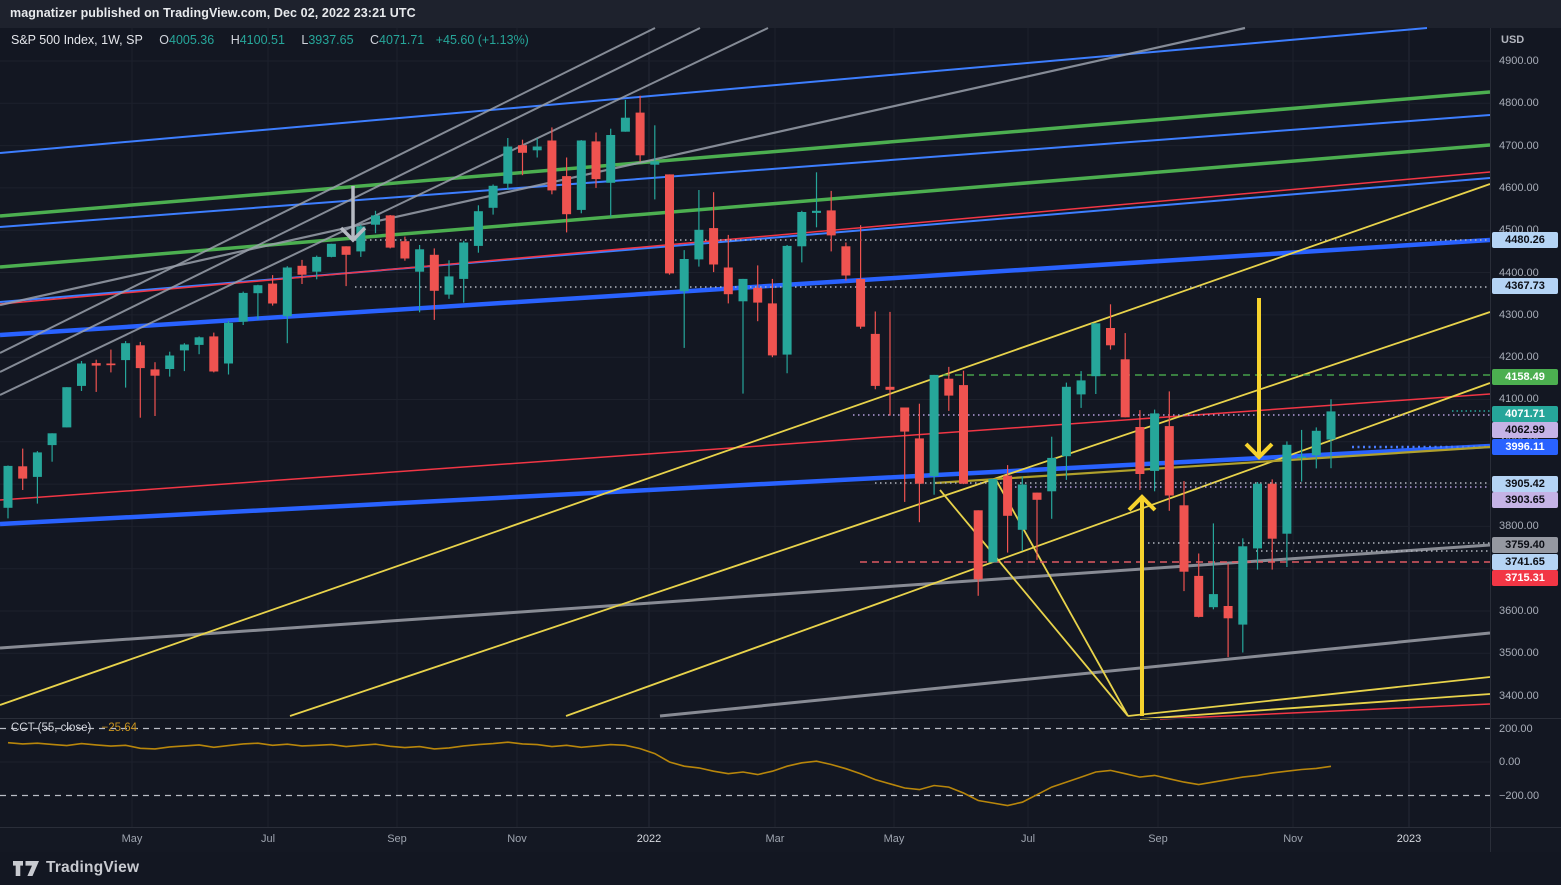 The height and width of the screenshot is (885, 1561). What do you see at coordinates (1525, 430) in the screenshot?
I see `price-label-chip: 4062.99` at bounding box center [1525, 430].